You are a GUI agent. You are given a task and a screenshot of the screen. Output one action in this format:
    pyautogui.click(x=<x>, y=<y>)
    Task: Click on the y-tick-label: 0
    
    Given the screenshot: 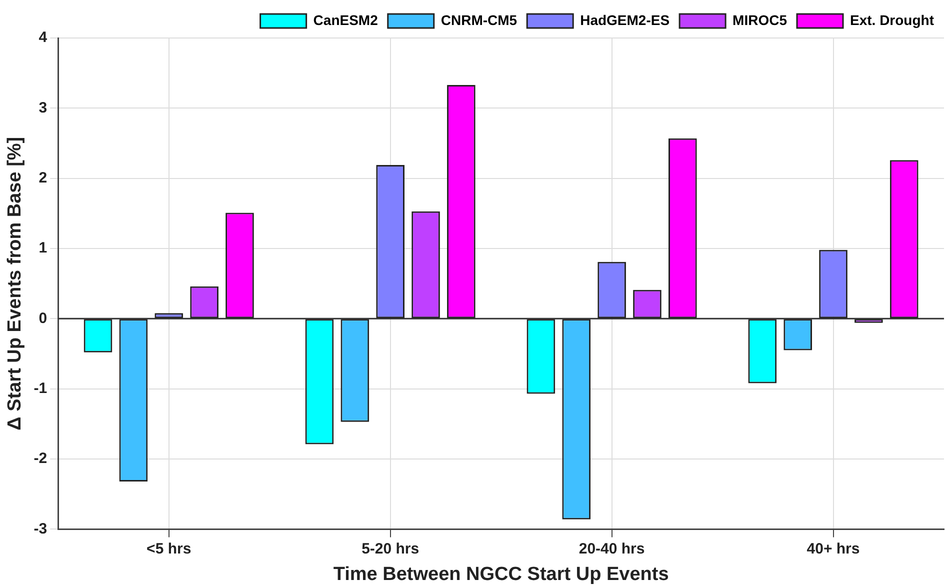 What is the action you would take?
    pyautogui.click(x=43, y=318)
    